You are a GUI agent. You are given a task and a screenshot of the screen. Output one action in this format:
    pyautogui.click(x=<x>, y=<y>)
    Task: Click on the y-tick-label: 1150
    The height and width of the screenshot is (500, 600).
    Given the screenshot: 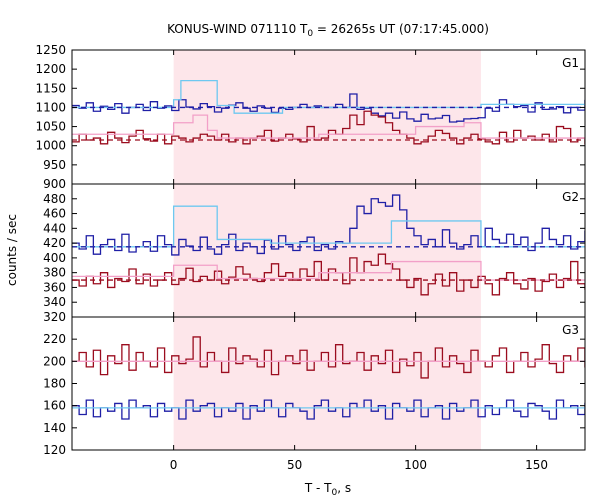 What is the action you would take?
    pyautogui.click(x=50, y=88)
    